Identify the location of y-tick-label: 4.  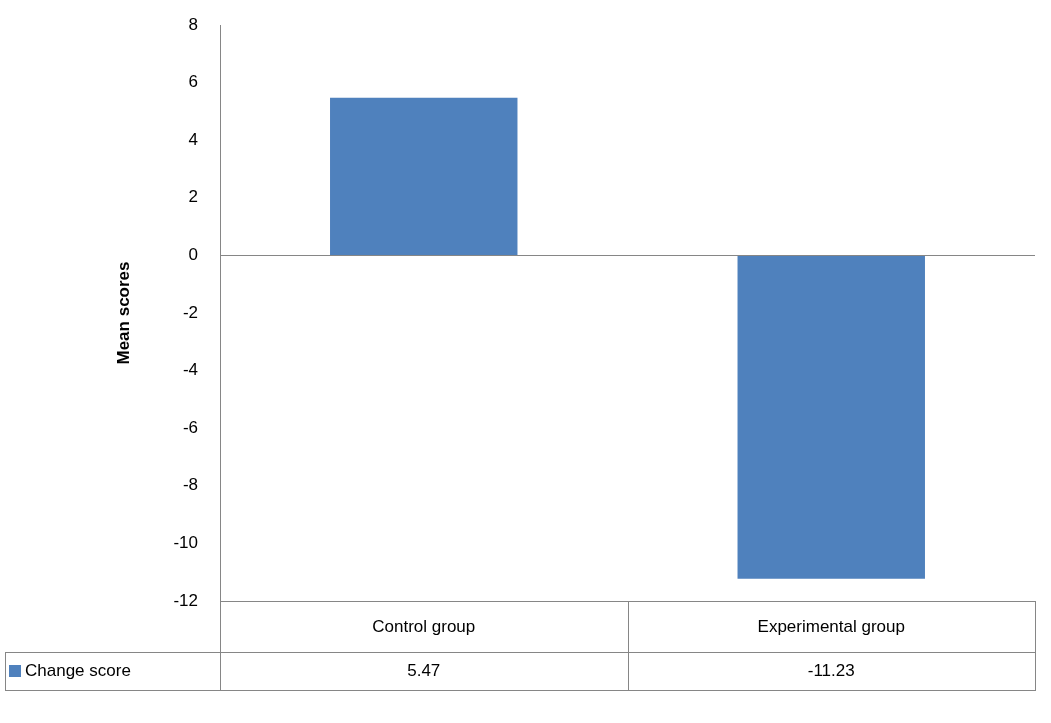
(193, 139).